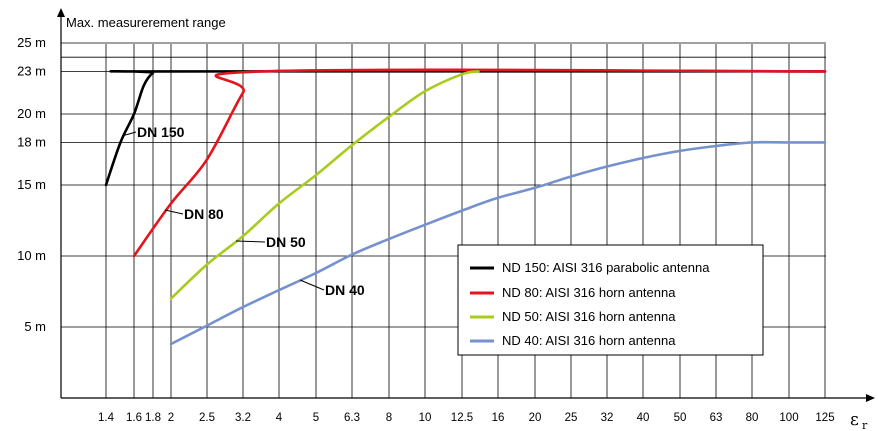  What do you see at coordinates (589, 340) in the screenshot?
I see `legend-label-3: ND 40: AISI 316 horn antenna` at bounding box center [589, 340].